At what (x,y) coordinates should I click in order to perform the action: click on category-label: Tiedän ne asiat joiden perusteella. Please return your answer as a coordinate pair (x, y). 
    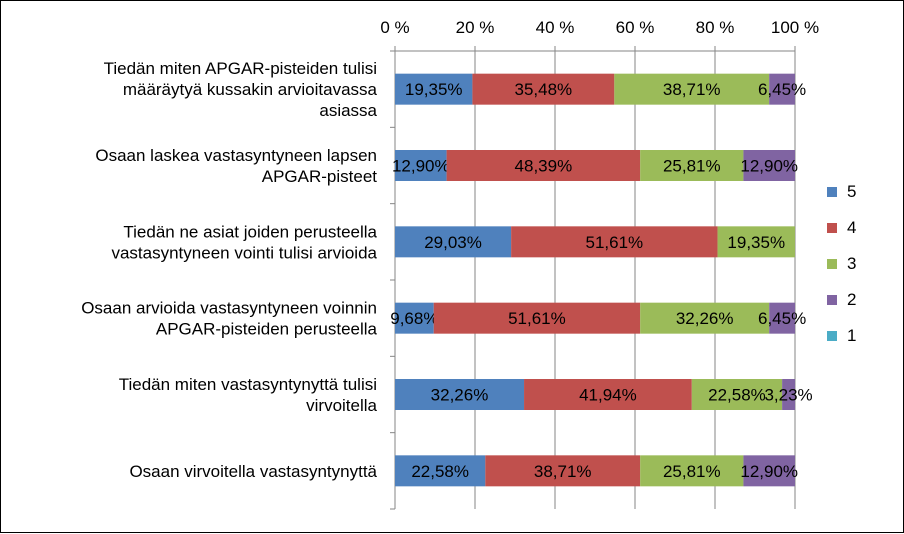
    Looking at the image, I should click on (250, 231).